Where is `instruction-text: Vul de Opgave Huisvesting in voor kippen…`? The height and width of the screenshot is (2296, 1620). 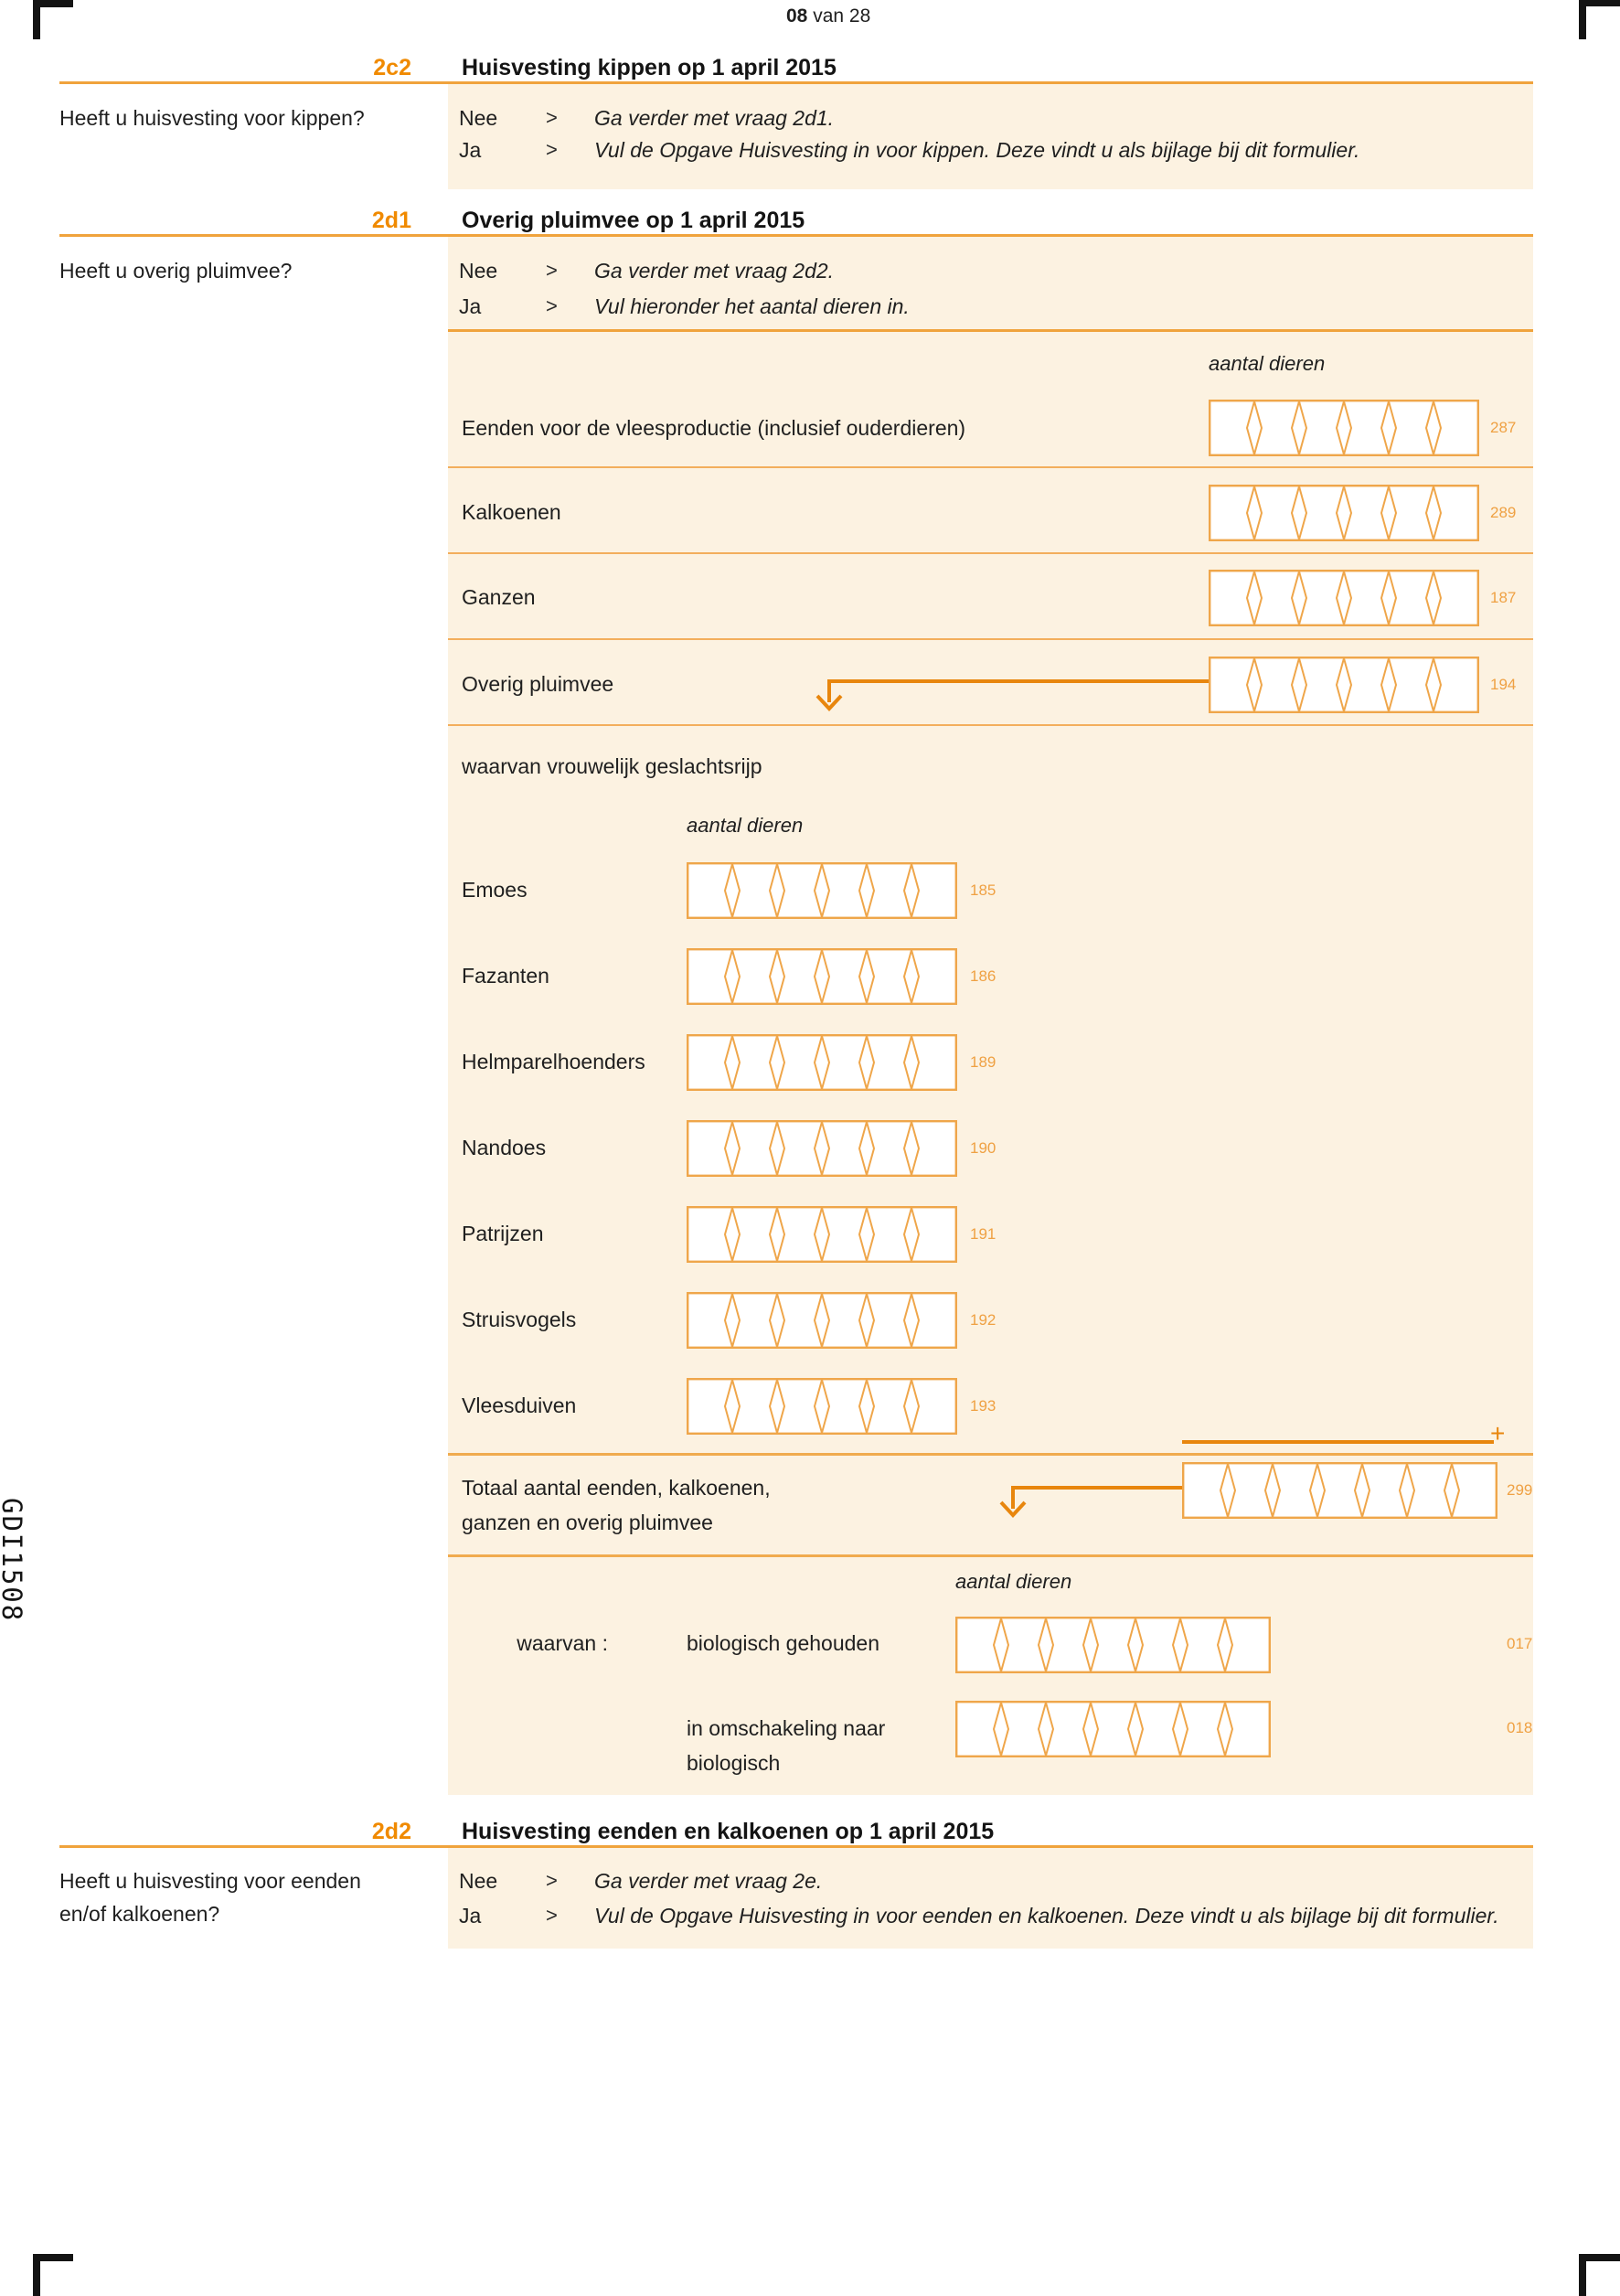
instruction-text: Vul de Opgave Huisvesting in voor kippen… is located at coordinates (977, 150).